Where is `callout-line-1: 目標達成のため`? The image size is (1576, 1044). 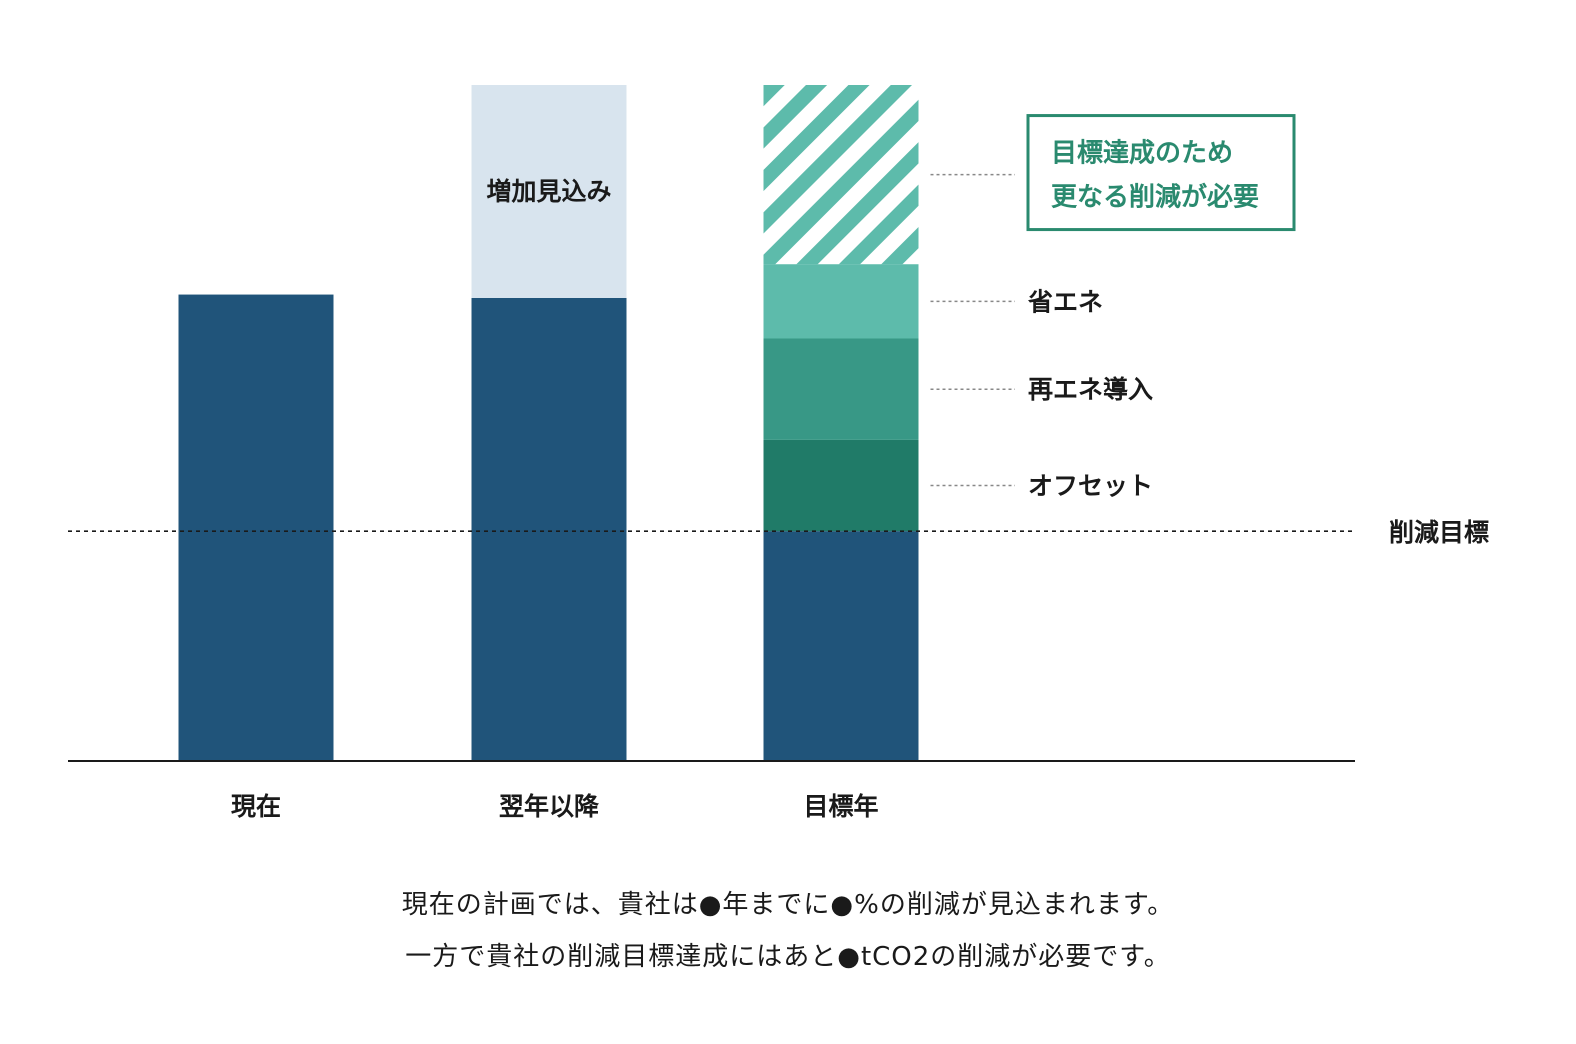
callout-line-1: 目標達成のため is located at coordinates (1142, 154).